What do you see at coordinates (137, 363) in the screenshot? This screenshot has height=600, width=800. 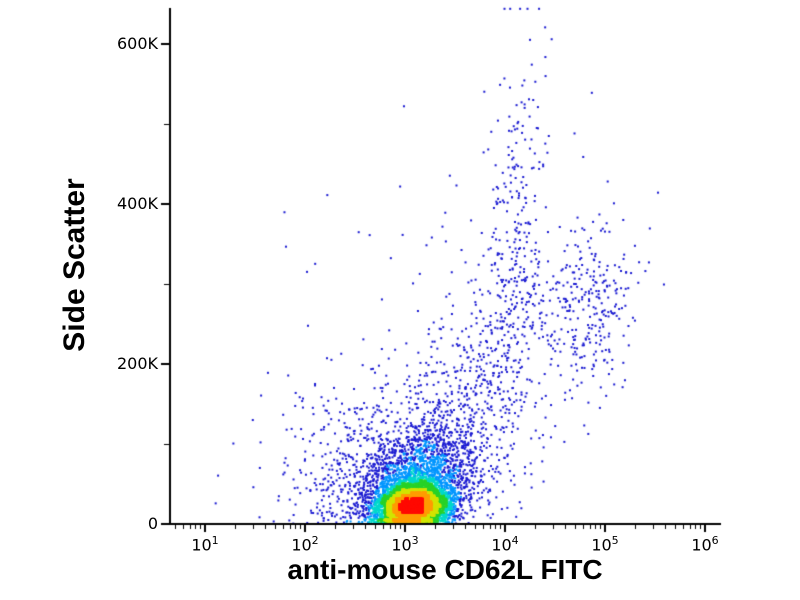 I see `y-tick-label: 200K` at bounding box center [137, 363].